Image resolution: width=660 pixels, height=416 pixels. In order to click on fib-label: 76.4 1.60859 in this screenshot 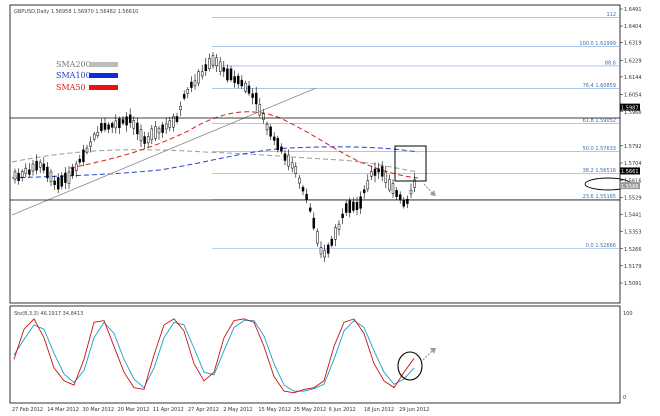, I will do `click(599, 86)`.